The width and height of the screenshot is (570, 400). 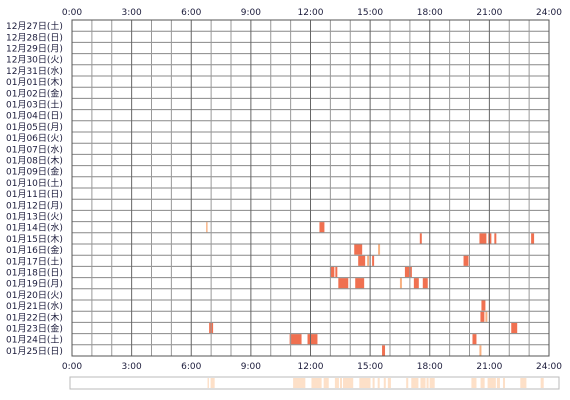 I want to click on day-label: 01月19日(月), so click(x=34, y=284).